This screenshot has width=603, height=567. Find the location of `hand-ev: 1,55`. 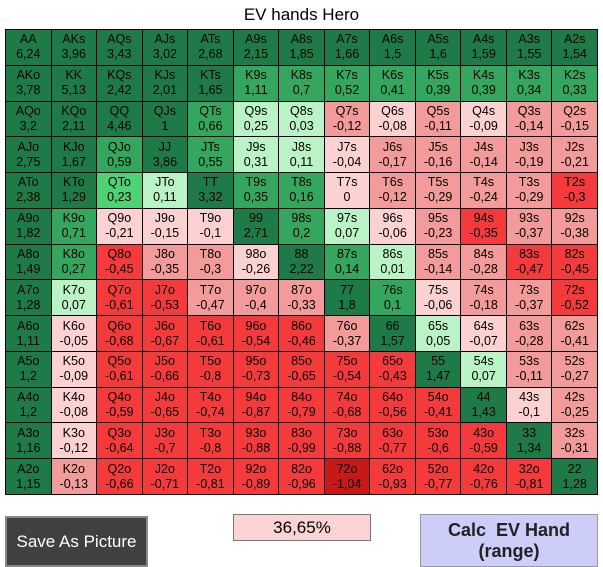

hand-ev: 1,55 is located at coordinates (529, 54).